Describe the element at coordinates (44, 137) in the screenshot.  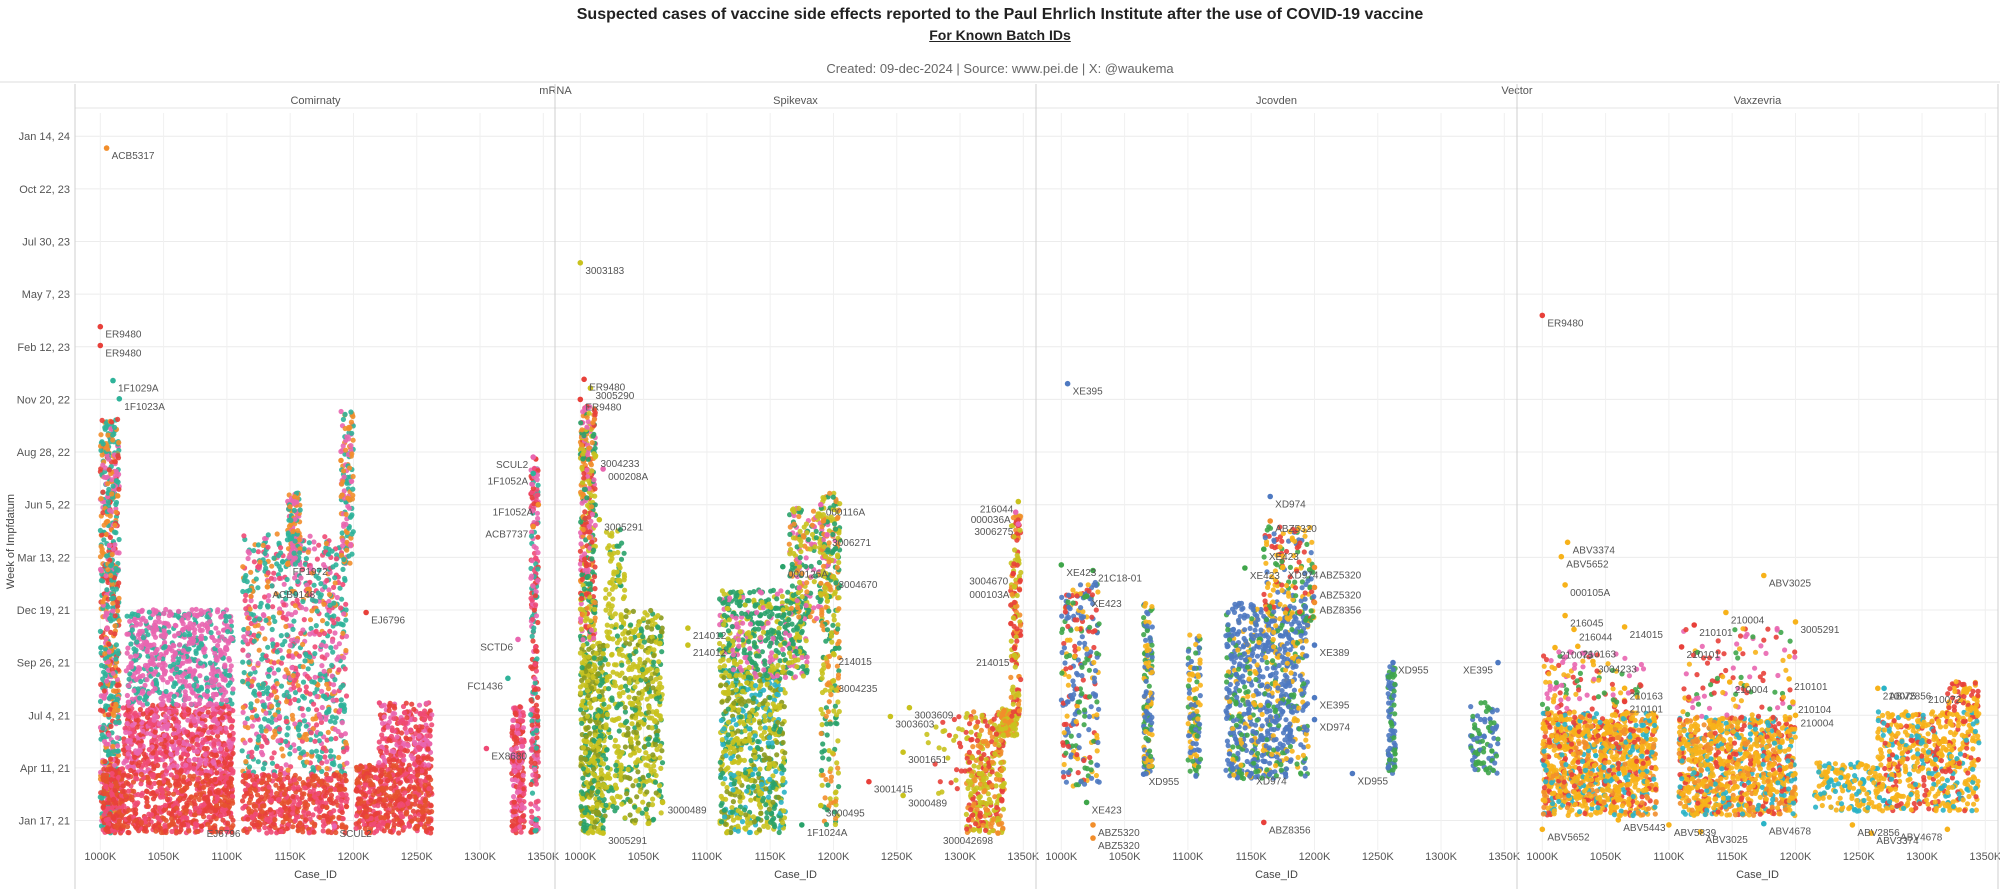
I see `y-tick-label: Jan 14, 24` at that location.